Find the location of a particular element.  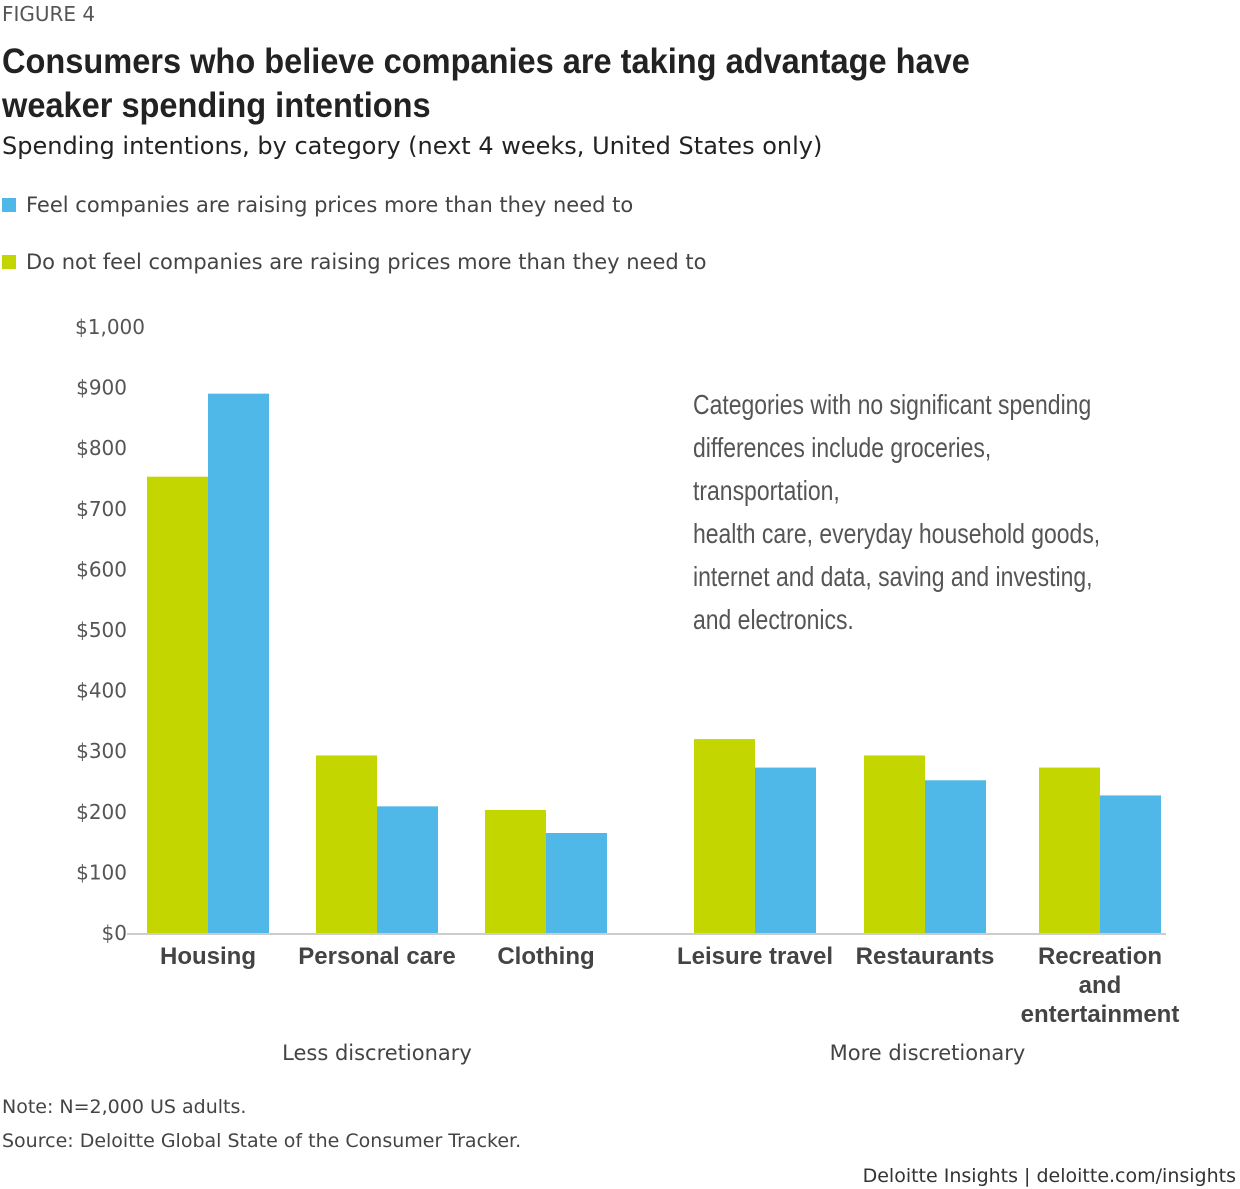

y-tick-label: $600 is located at coordinates (101, 569).